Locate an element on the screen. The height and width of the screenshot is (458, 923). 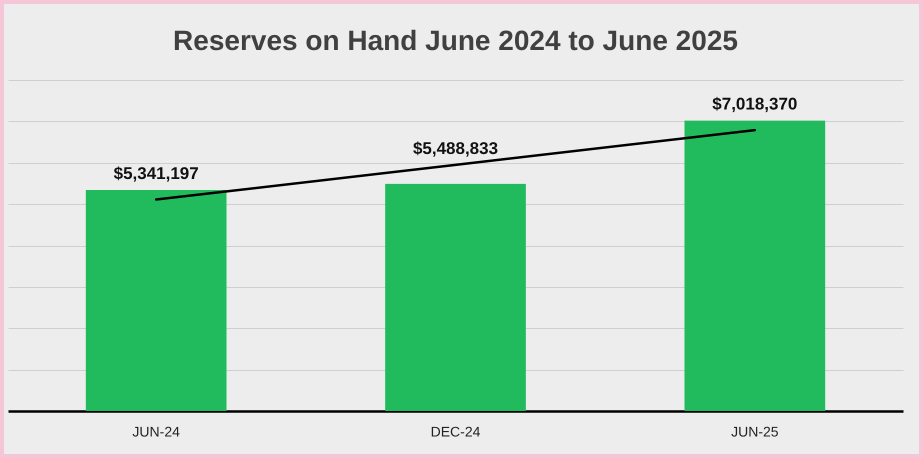
x-tick-label: JUN-24 is located at coordinates (156, 432).